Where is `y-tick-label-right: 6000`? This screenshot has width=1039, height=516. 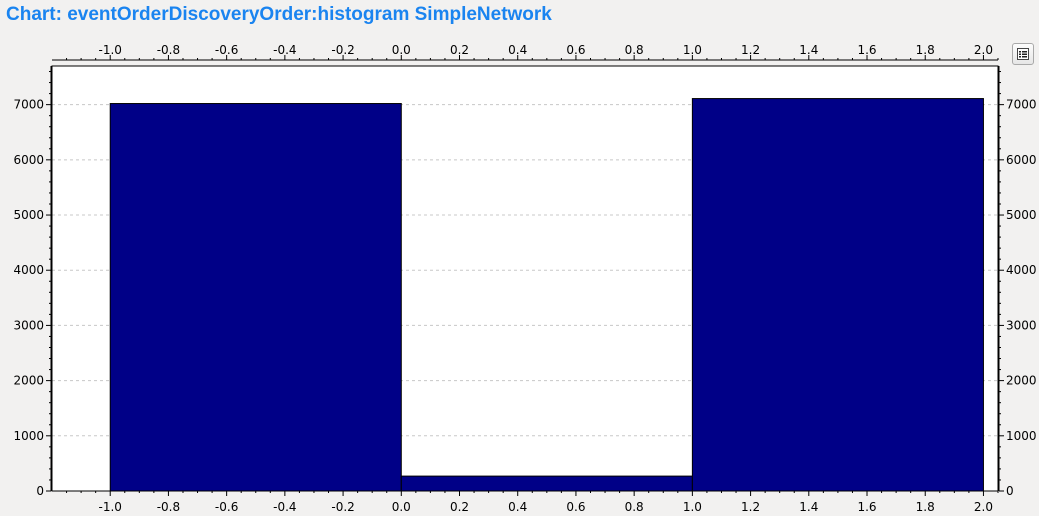
y-tick-label-right: 6000 is located at coordinates (1021, 160).